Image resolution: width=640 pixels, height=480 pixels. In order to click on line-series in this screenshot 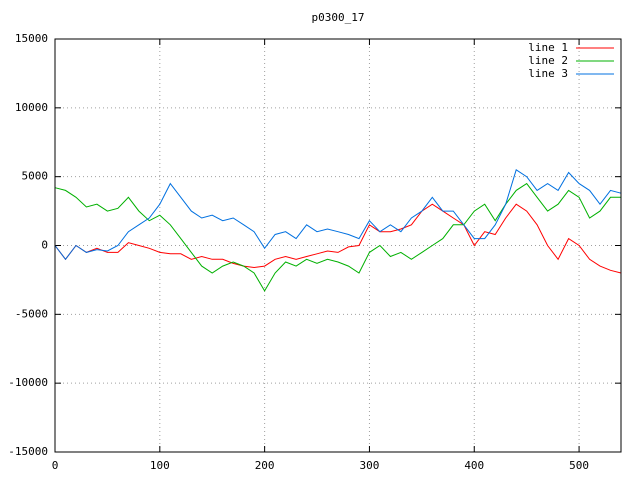, I will do `click(338, 238)`.